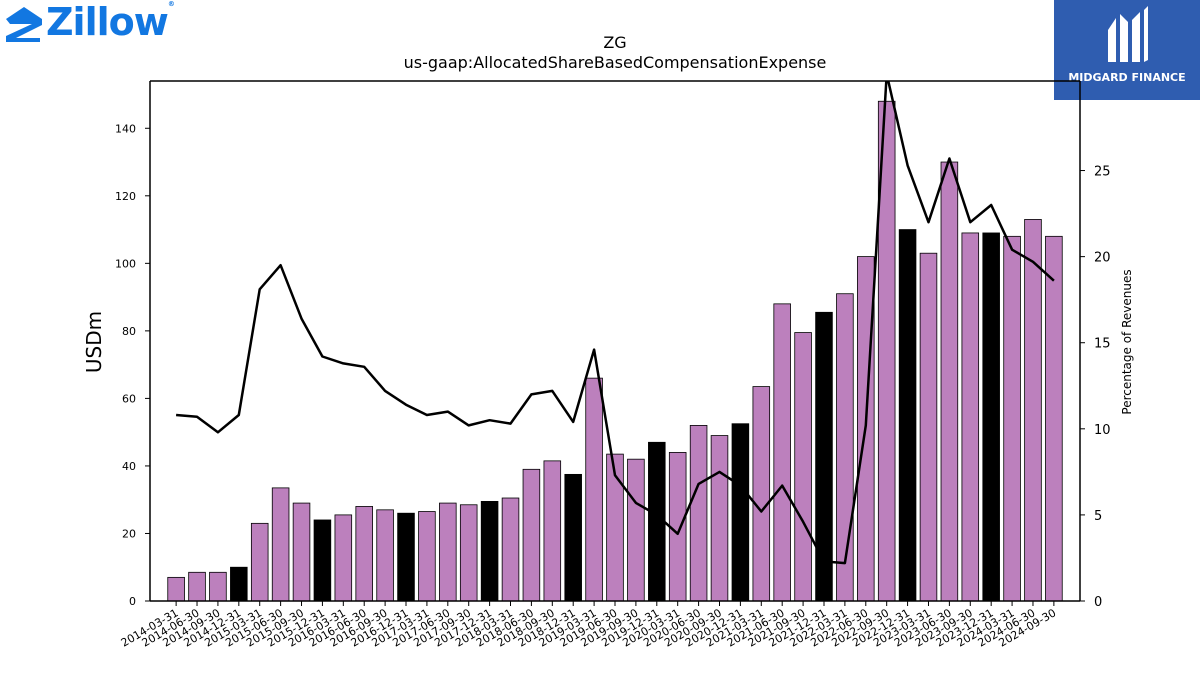  I want to click on y-tick-label: 100, so click(125, 263).